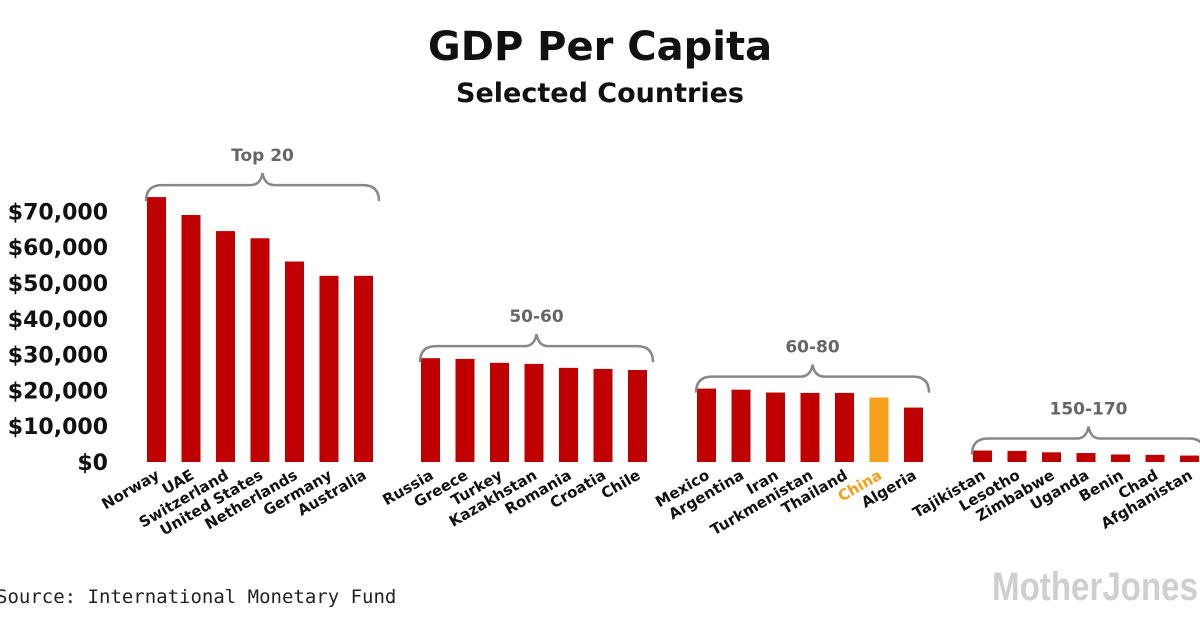 The width and height of the screenshot is (1200, 619). What do you see at coordinates (1189, 458) in the screenshot?
I see `bar-afghanistan` at bounding box center [1189, 458].